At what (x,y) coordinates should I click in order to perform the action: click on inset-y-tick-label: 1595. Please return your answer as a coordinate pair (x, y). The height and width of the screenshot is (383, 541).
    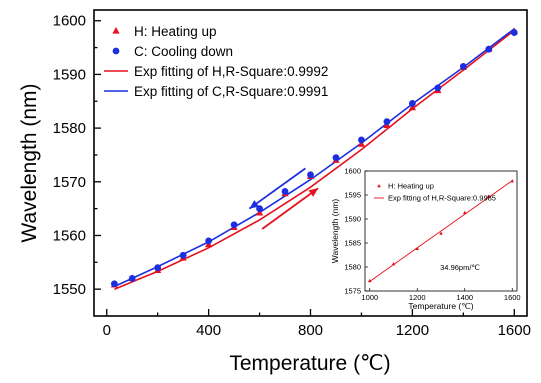
    Looking at the image, I should click on (352, 195).